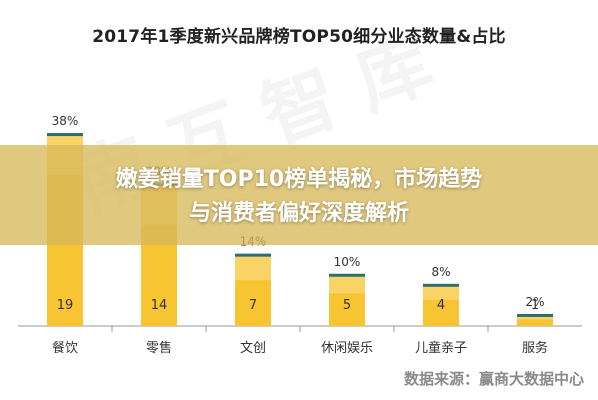  I want to click on value-label-3: 7, so click(253, 305).